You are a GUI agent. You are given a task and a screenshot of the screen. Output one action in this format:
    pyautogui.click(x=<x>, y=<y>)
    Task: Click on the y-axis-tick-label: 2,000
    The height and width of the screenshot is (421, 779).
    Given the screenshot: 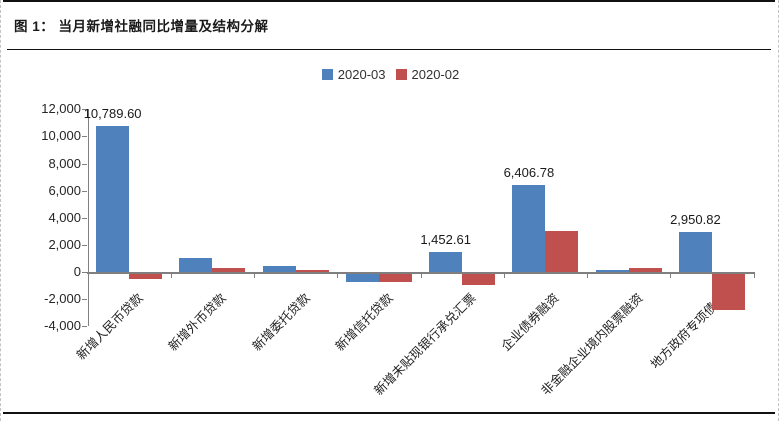 What is the action you would take?
    pyautogui.click(x=64, y=244)
    